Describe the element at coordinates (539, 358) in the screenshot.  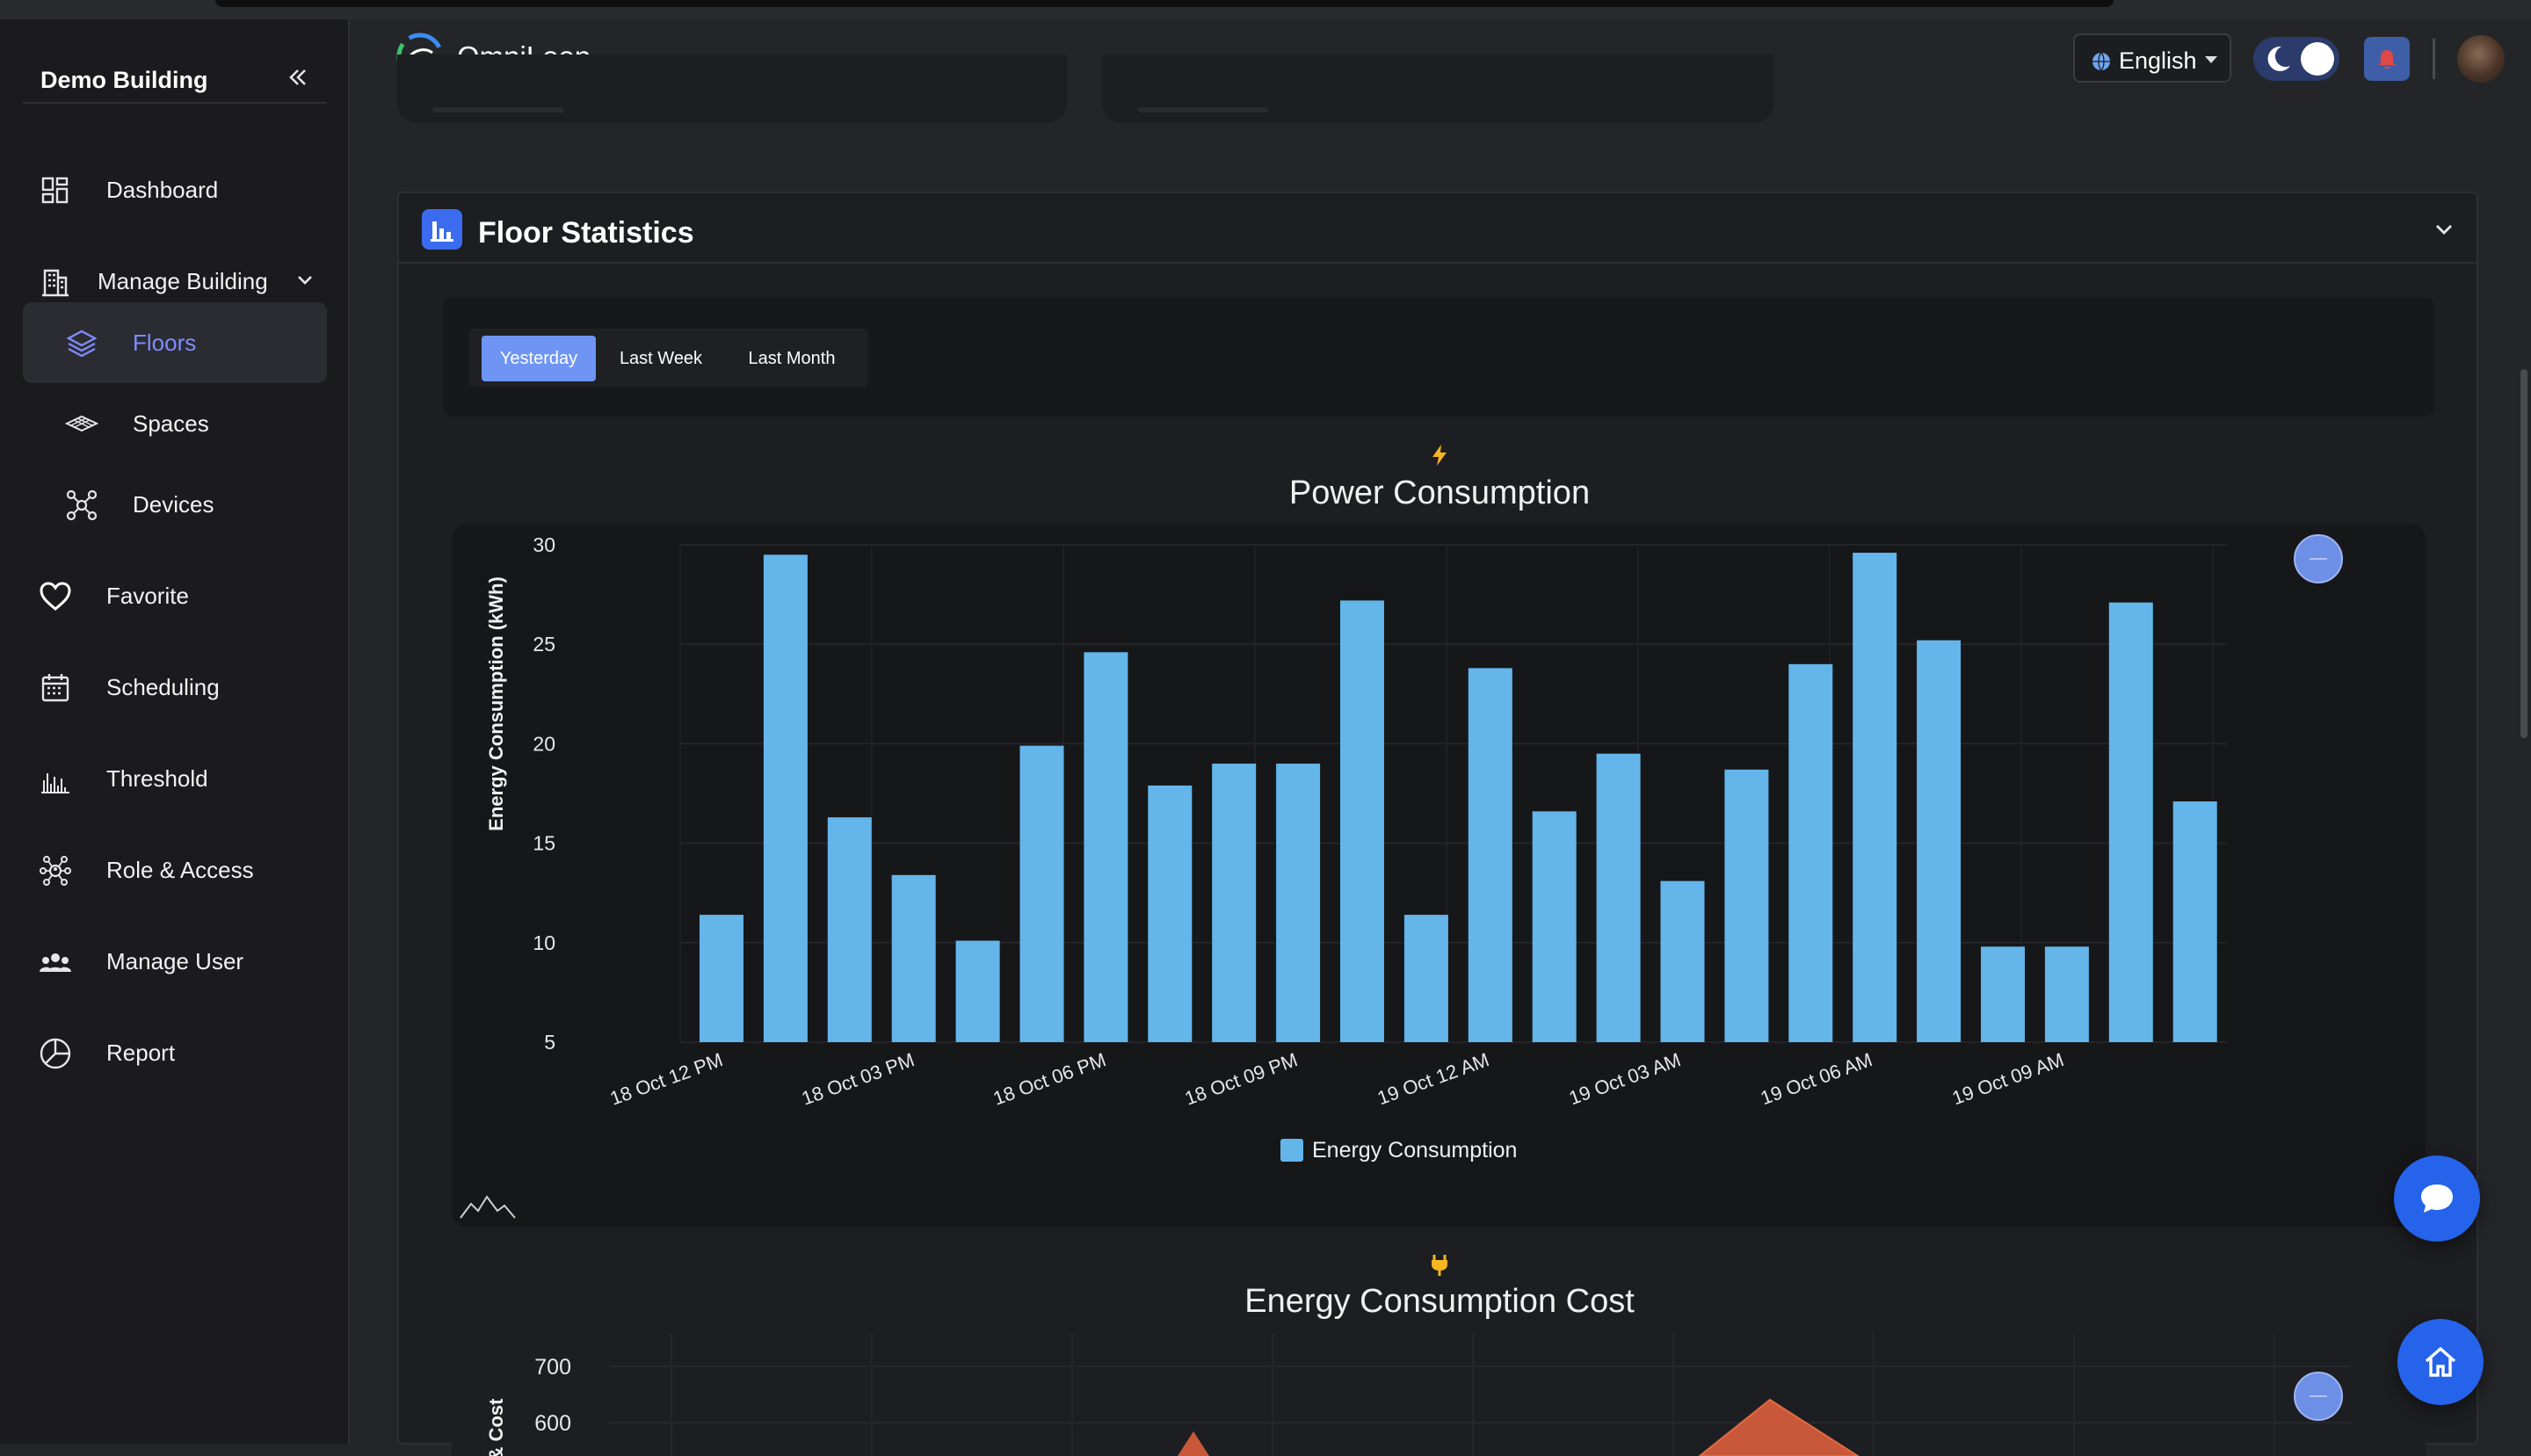
I see `tab-yesterday: Yesterday` at that location.